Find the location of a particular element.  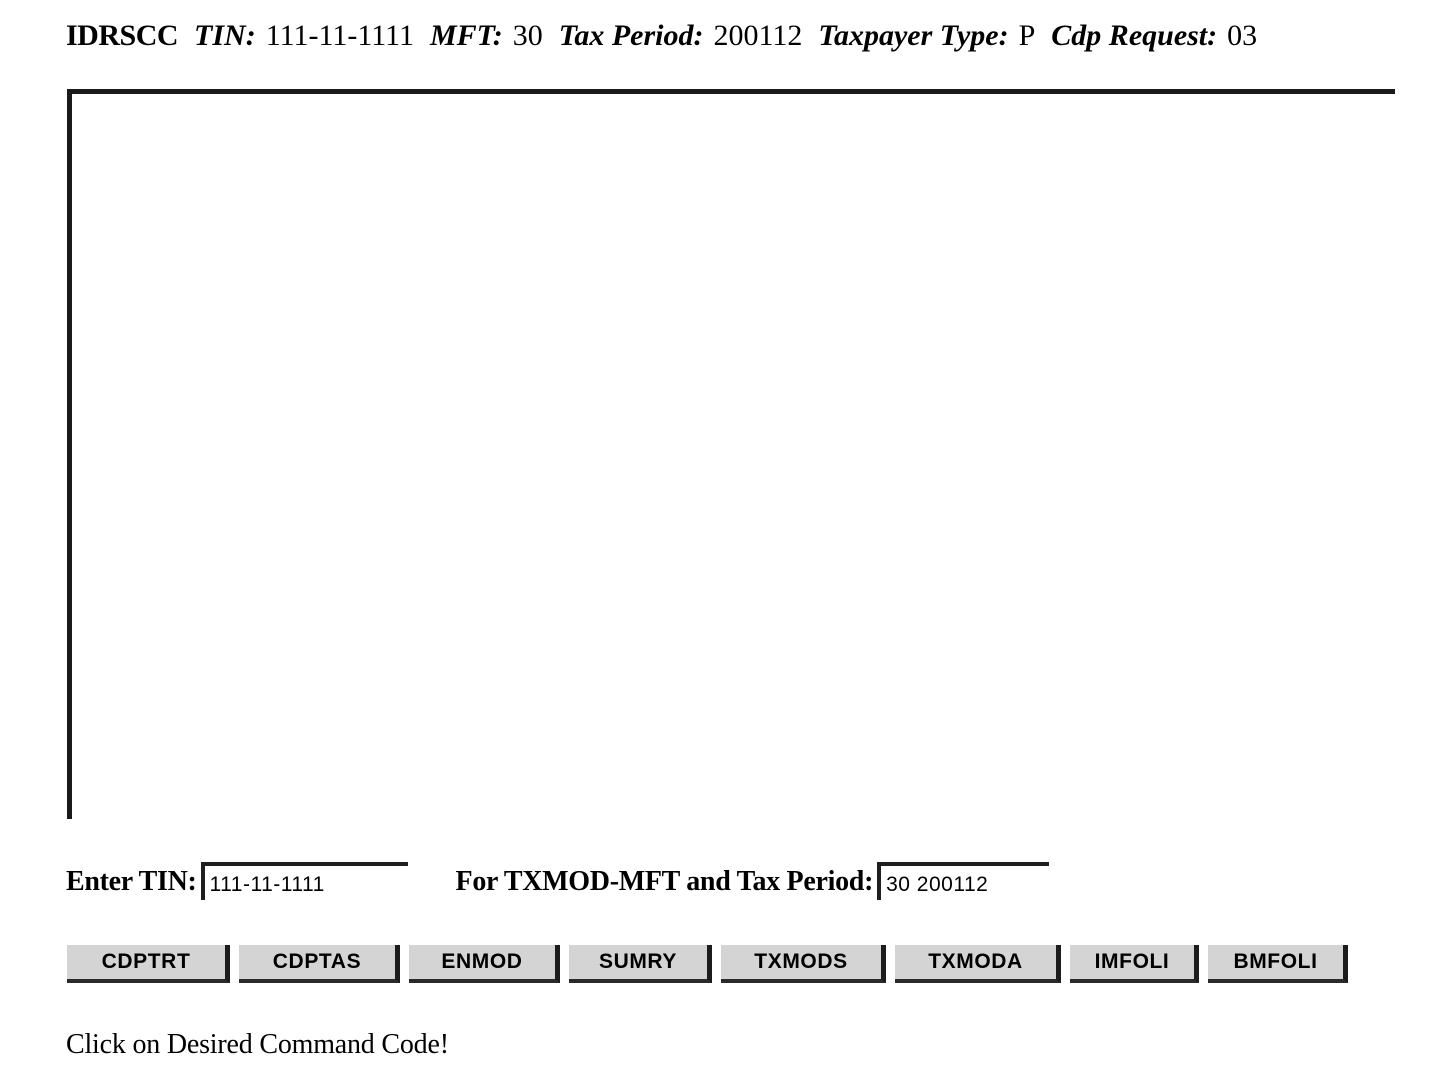

command-button-cdptrt: CDPTRT is located at coordinates (148, 964).